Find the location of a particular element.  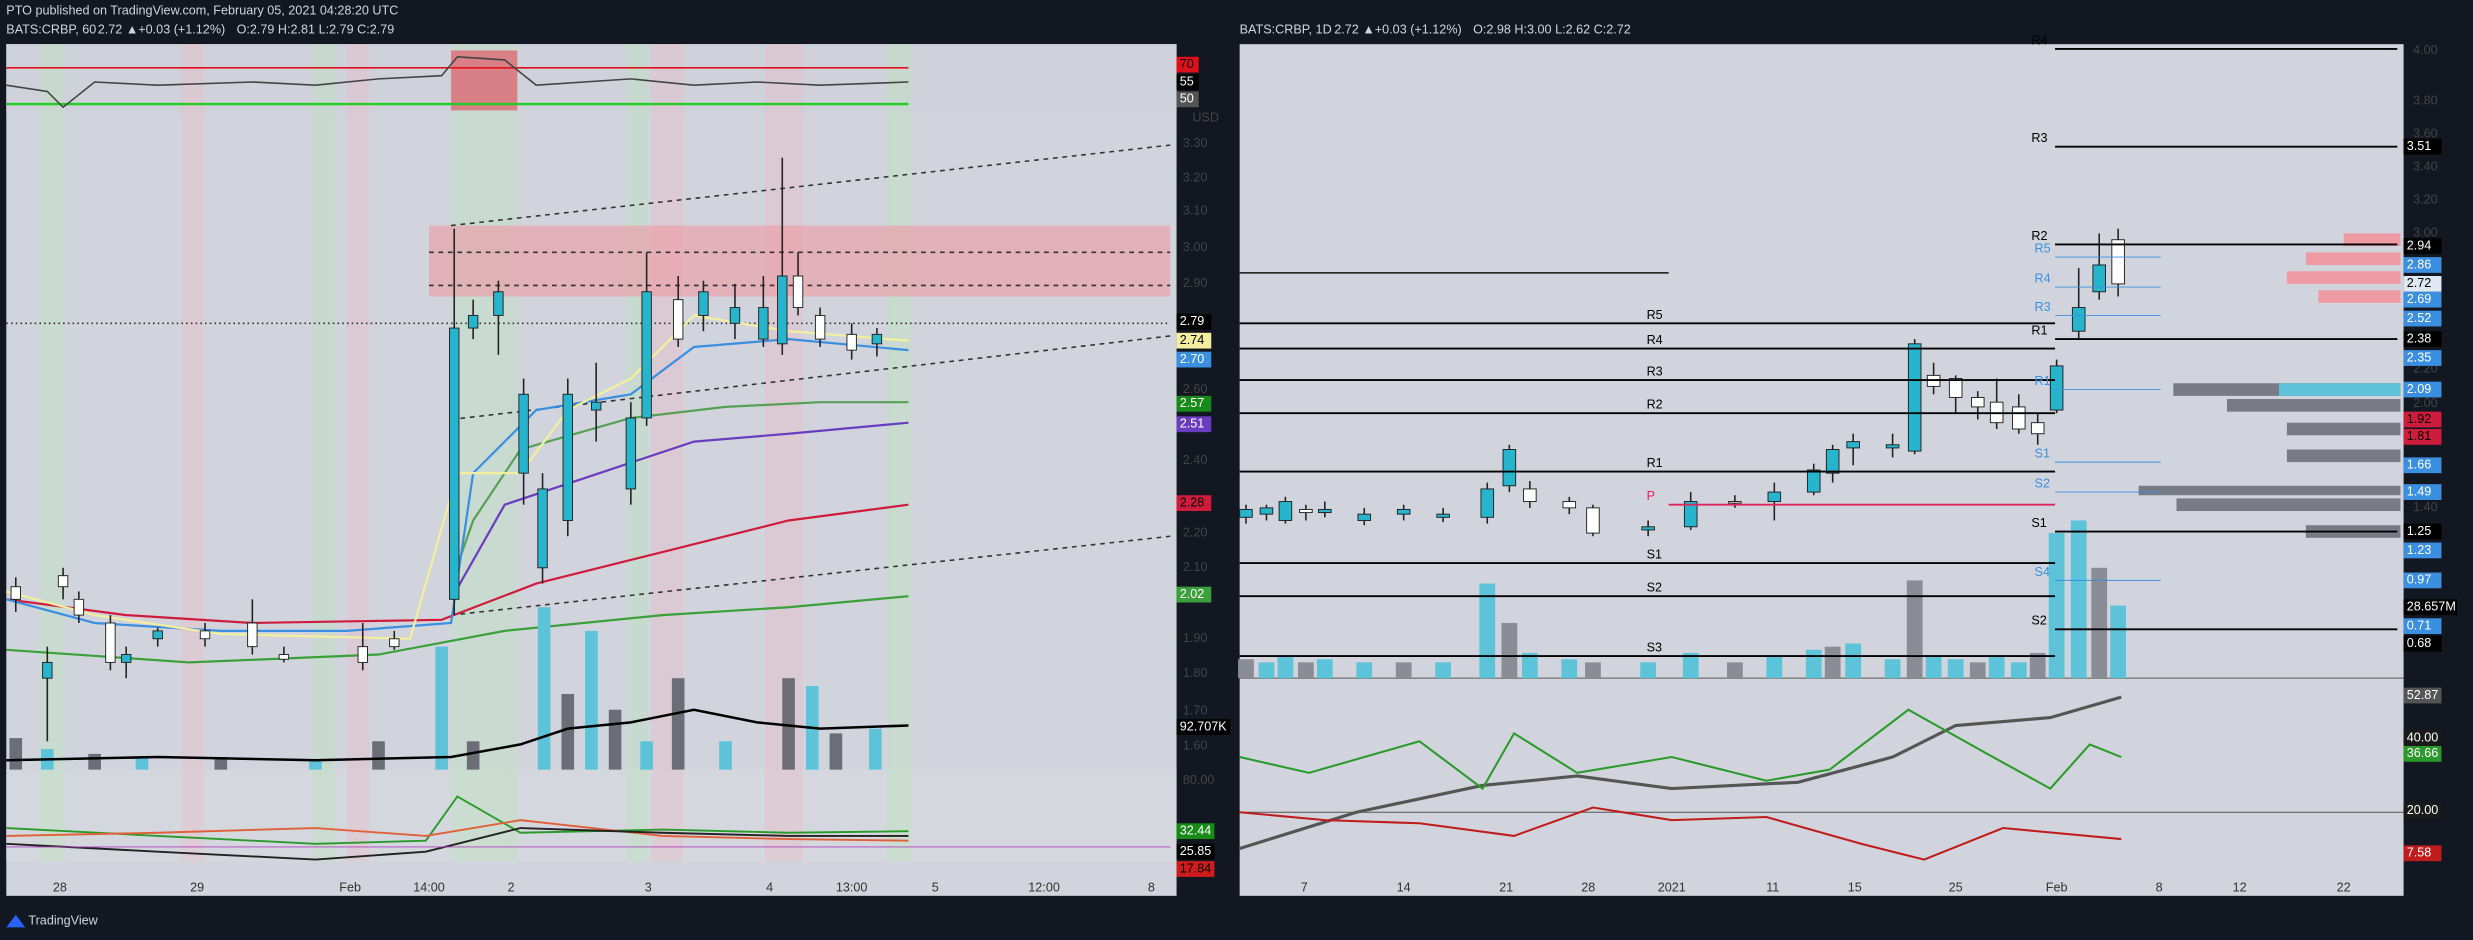

price-axis-label: 1.60 is located at coordinates (1195, 745).